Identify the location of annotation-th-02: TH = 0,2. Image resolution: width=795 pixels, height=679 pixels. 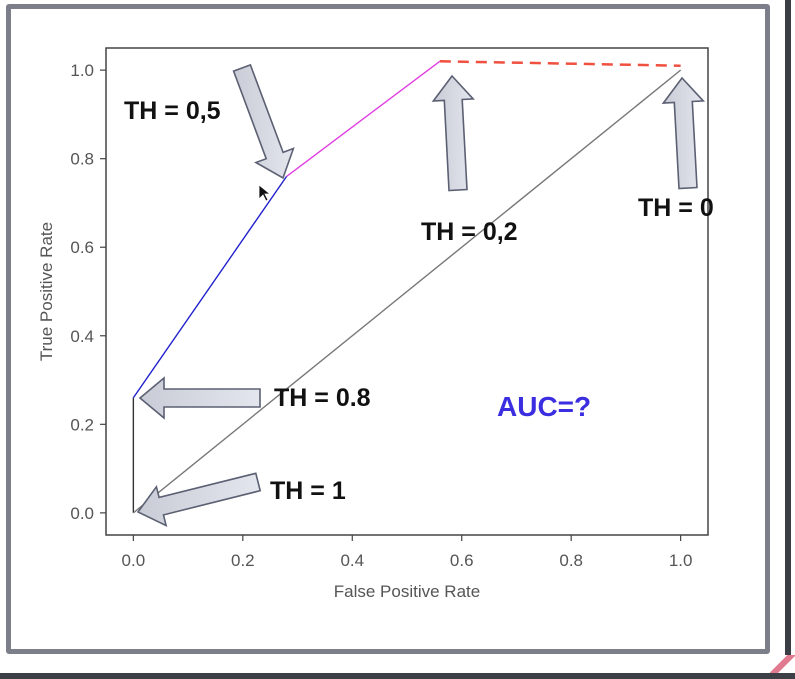
(469, 232).